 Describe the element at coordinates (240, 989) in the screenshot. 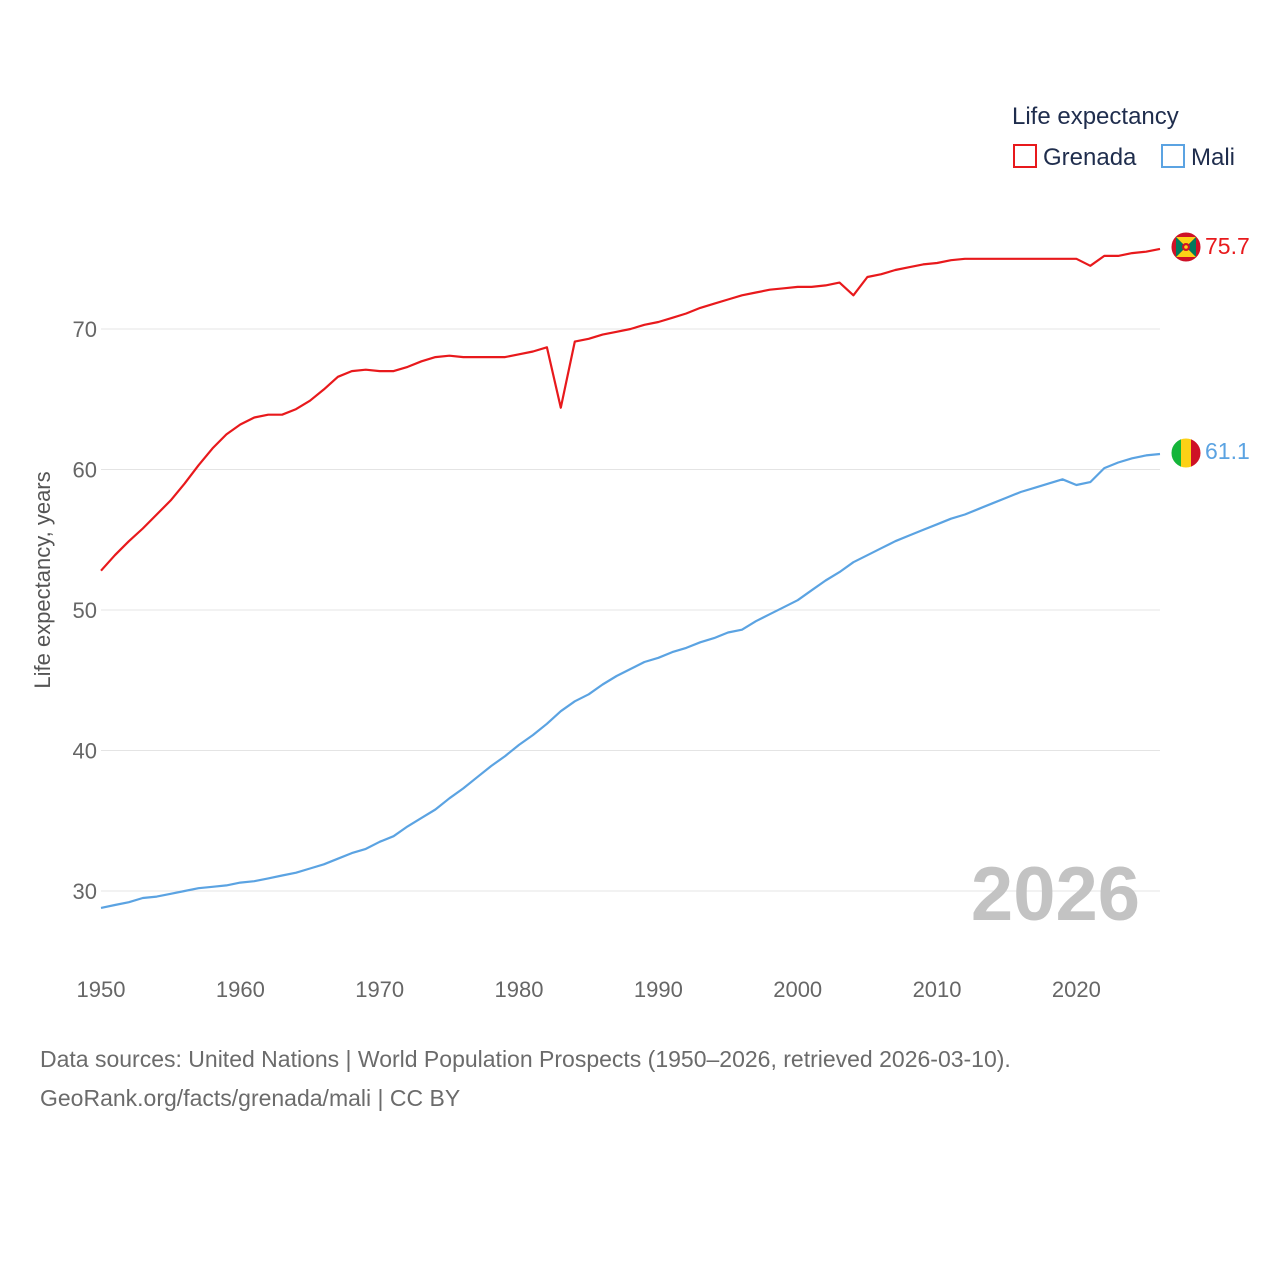

I see `x-tick-label-1960: 1960` at that location.